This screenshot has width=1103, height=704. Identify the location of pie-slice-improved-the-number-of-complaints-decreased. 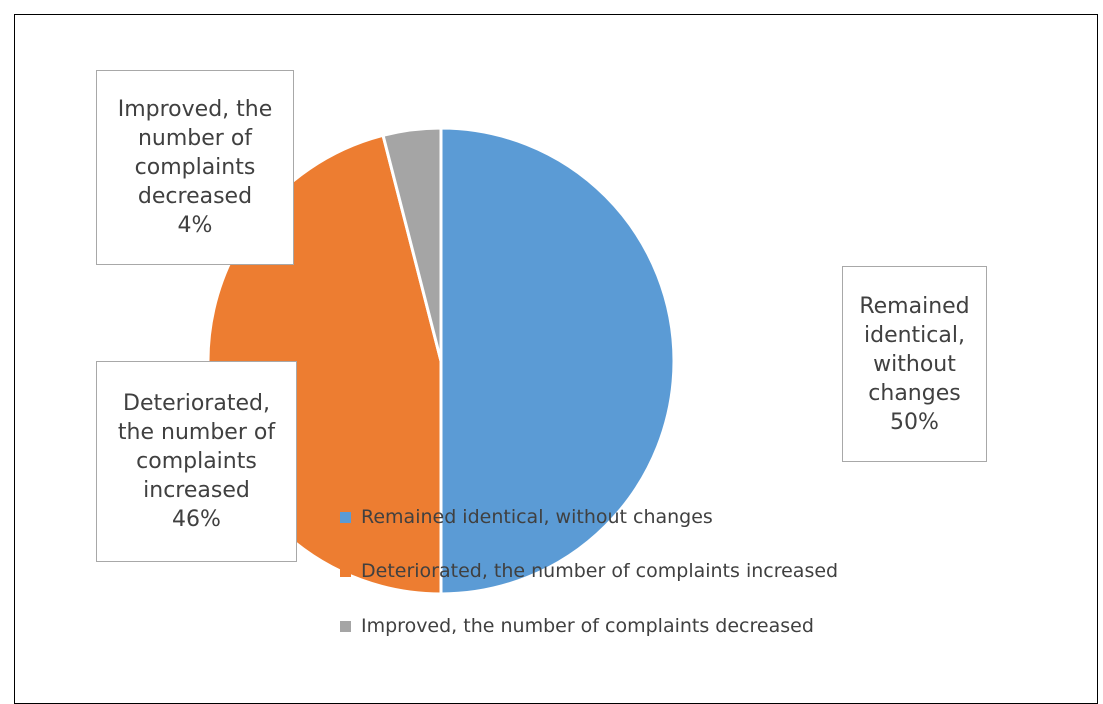
(412, 244).